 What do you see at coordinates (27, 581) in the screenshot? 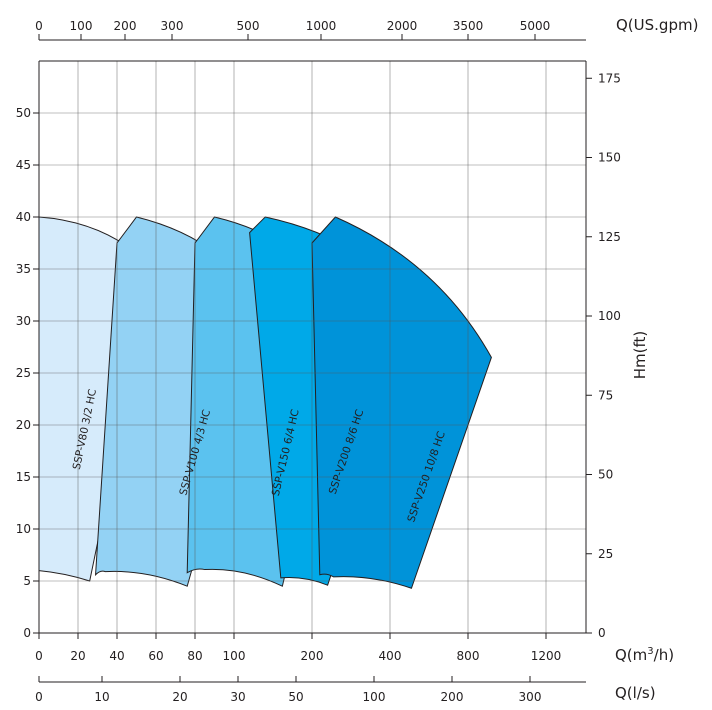
I see `left-tick-label-1: 5` at bounding box center [27, 581].